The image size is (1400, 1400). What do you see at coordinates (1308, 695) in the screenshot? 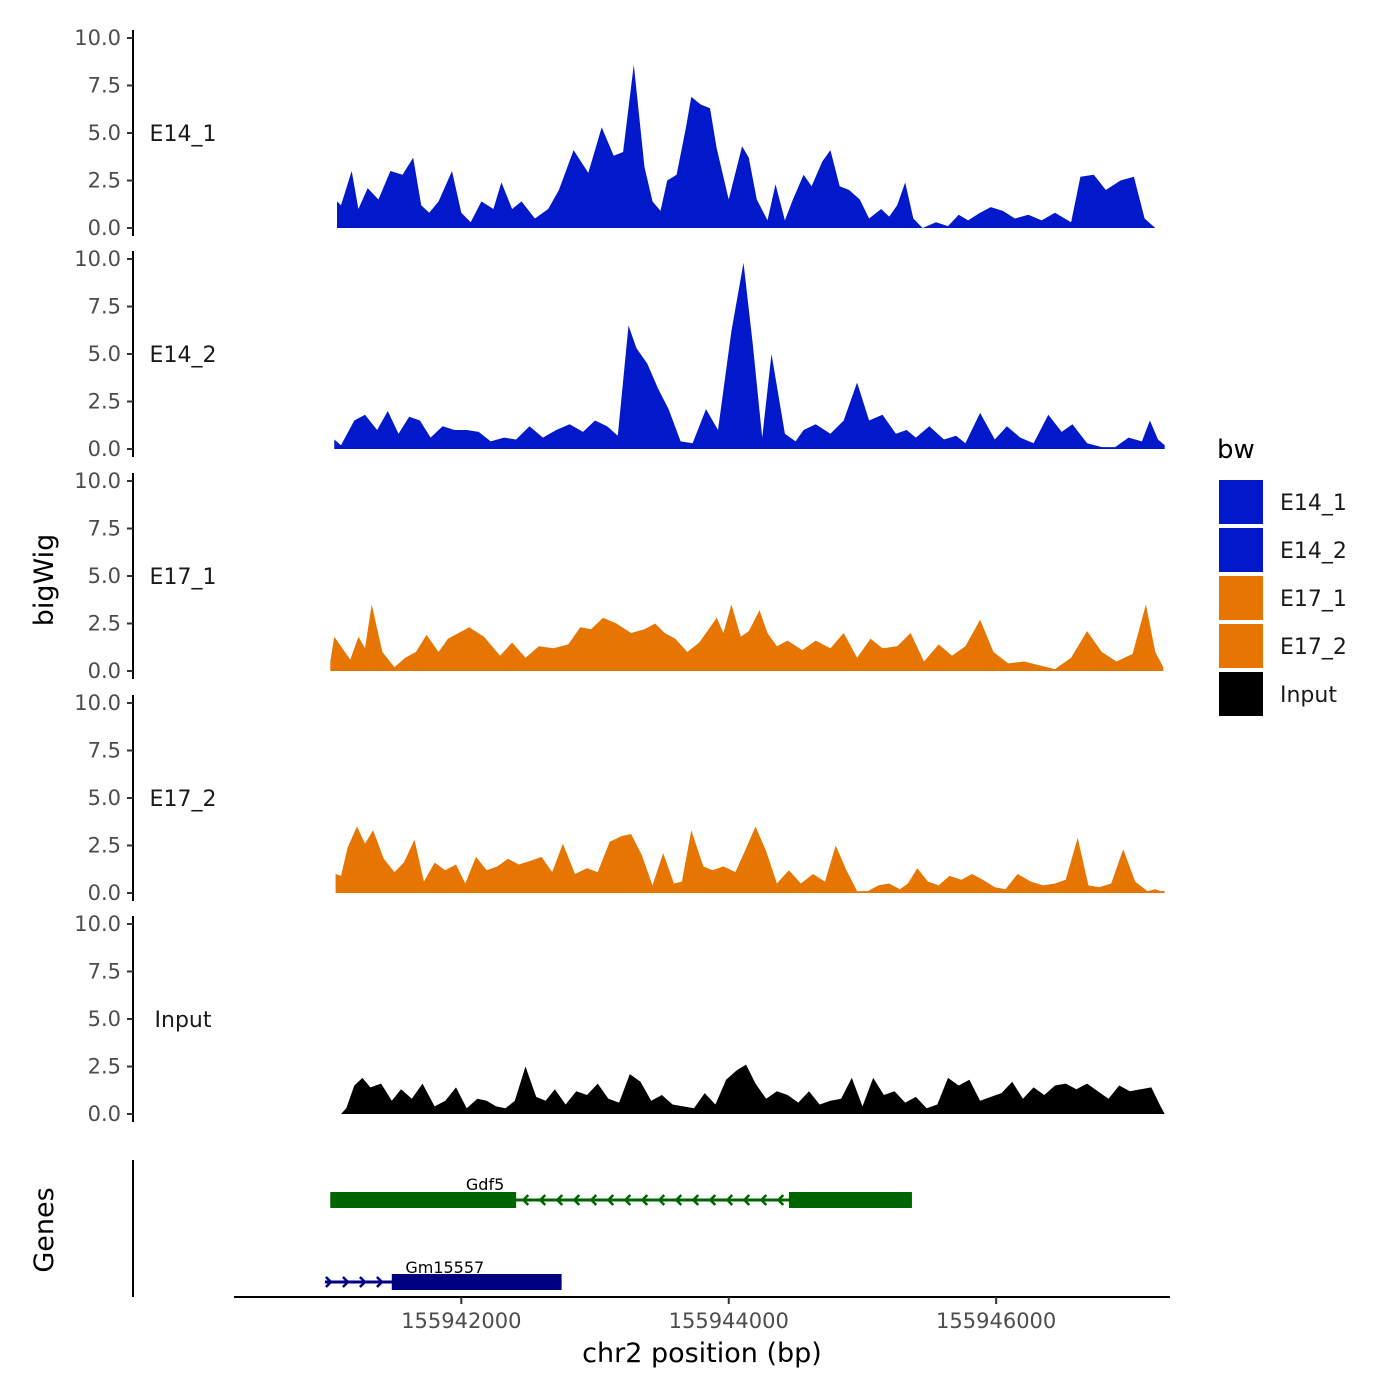
I see `legend-label: Input` at bounding box center [1308, 695].